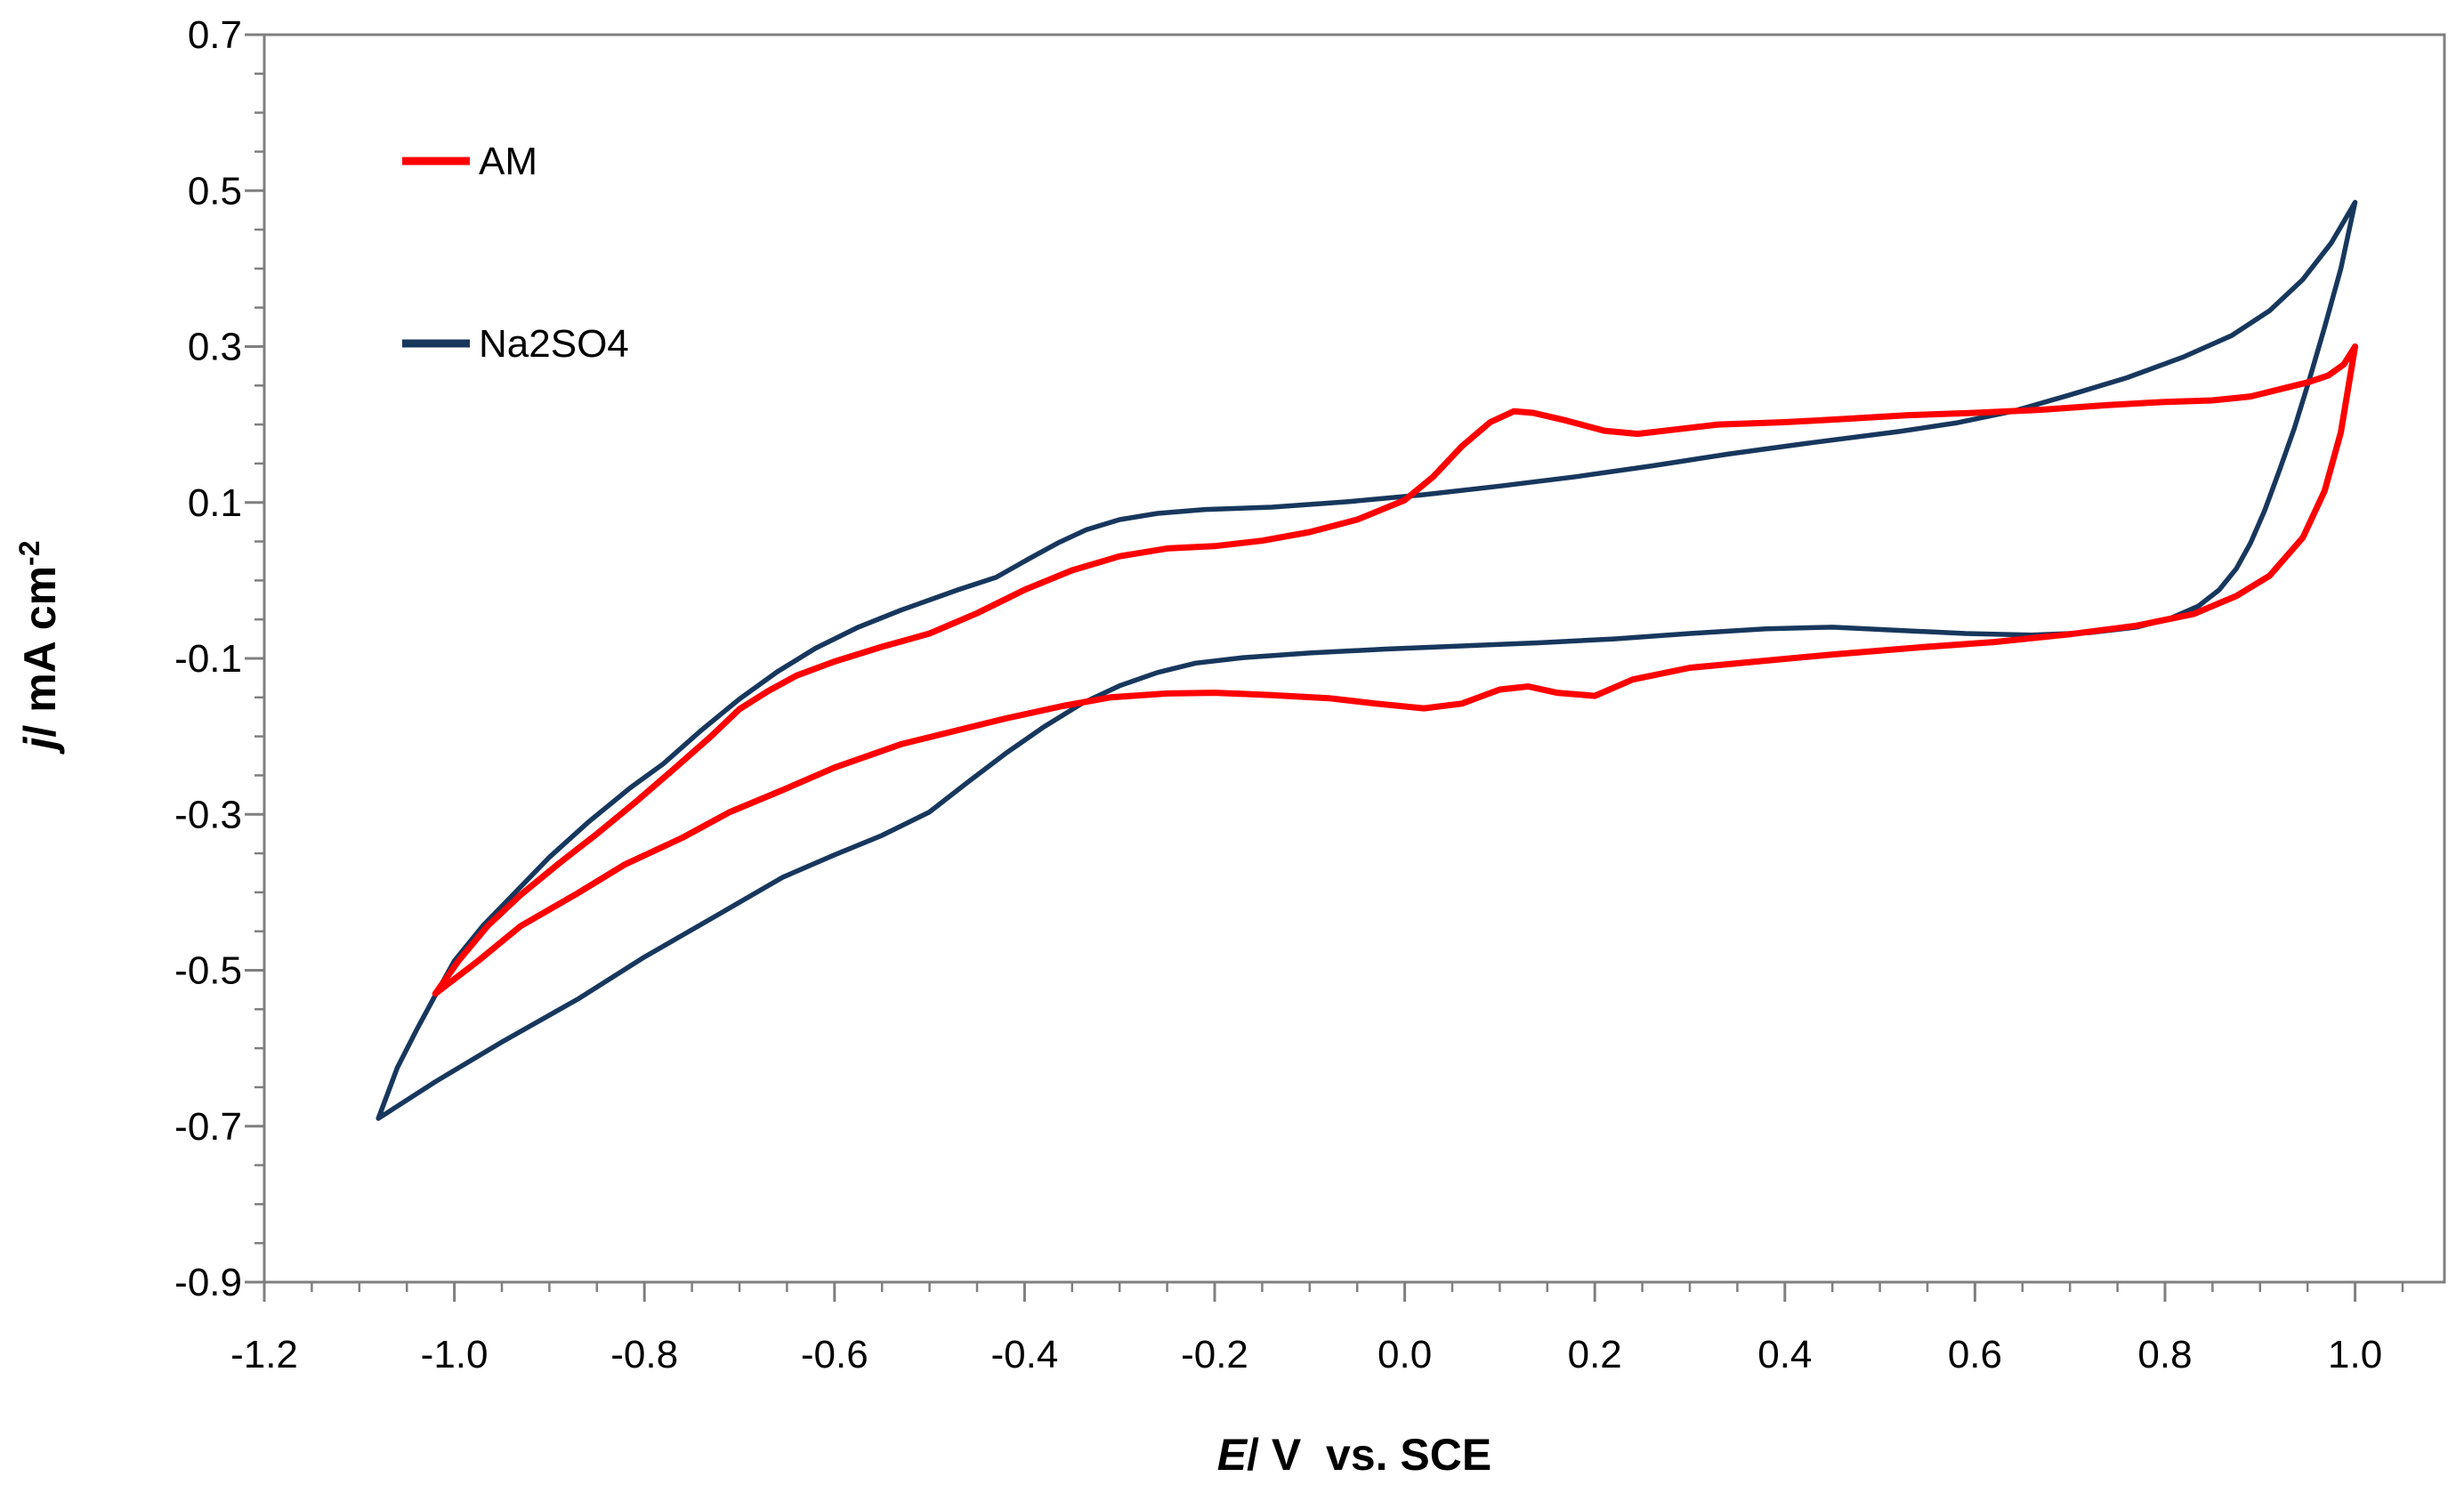  I want to click on x-tick-label: -0.2, so click(1214, 1355).